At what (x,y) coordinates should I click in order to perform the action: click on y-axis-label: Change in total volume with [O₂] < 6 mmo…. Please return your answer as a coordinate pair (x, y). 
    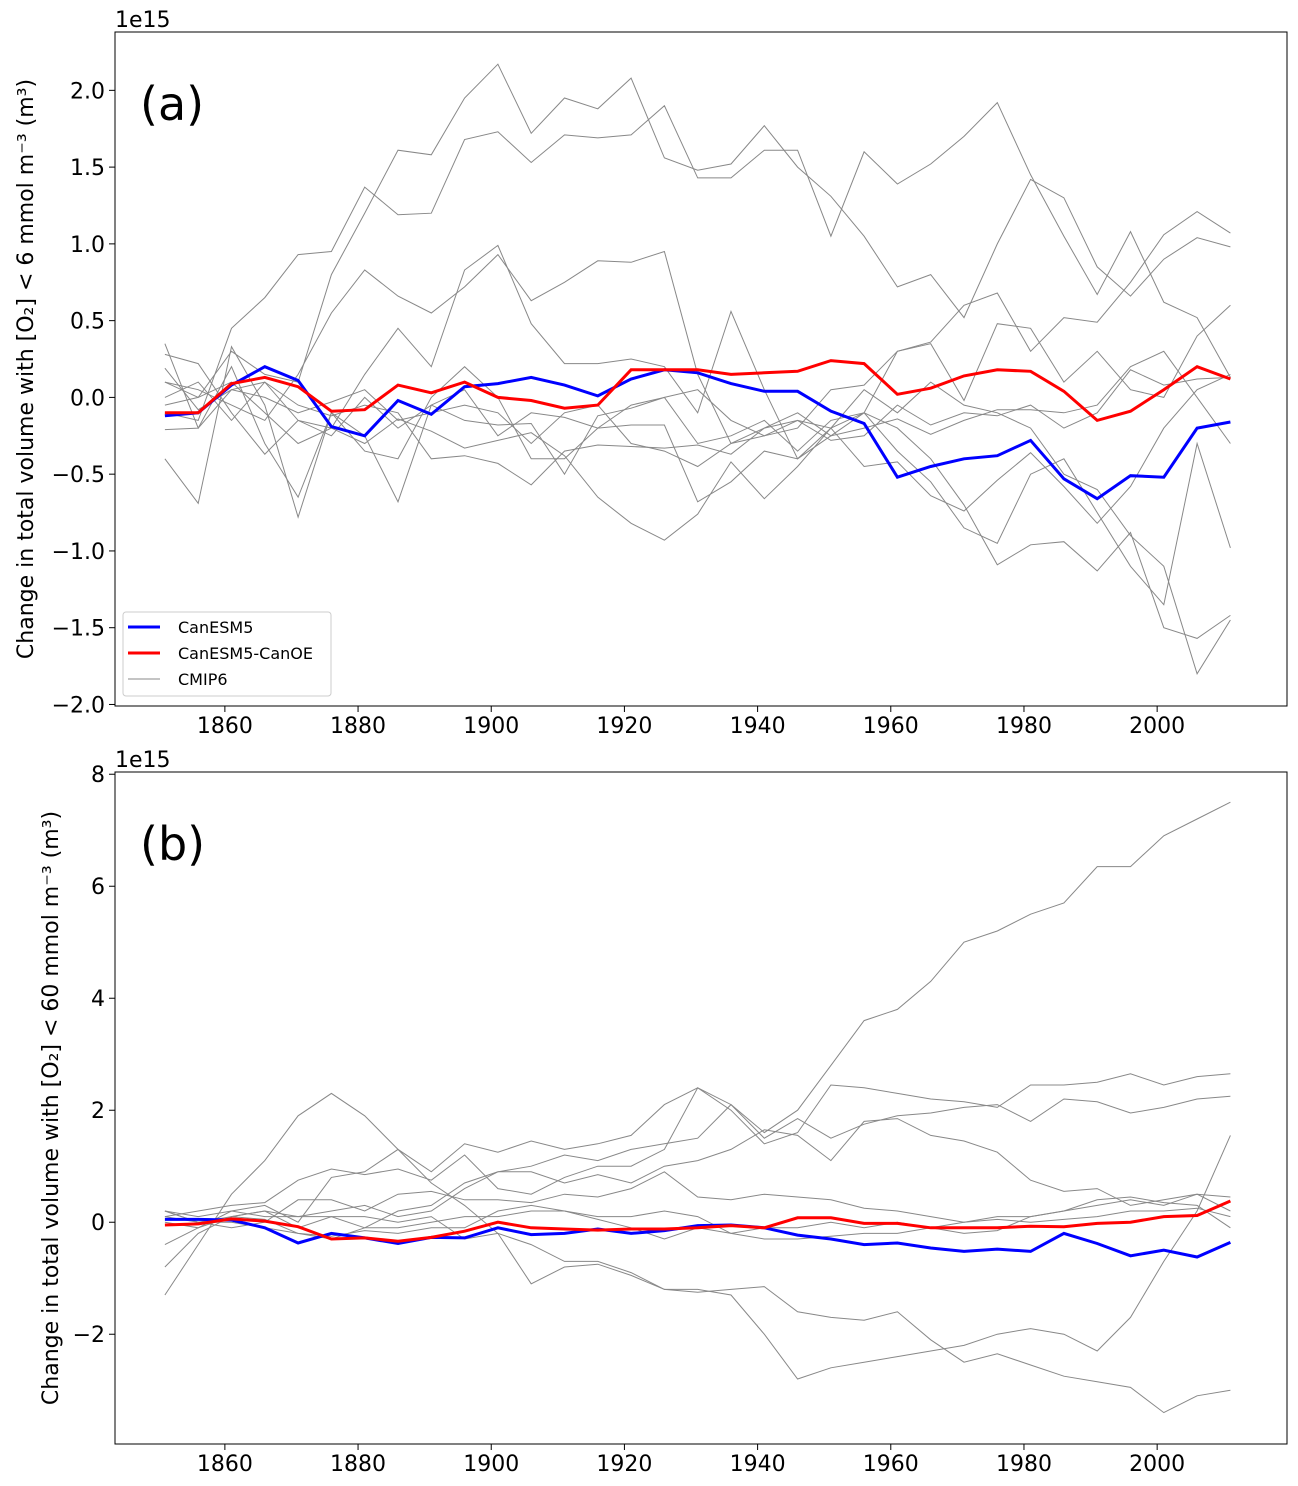
    Looking at the image, I should click on (26, 369).